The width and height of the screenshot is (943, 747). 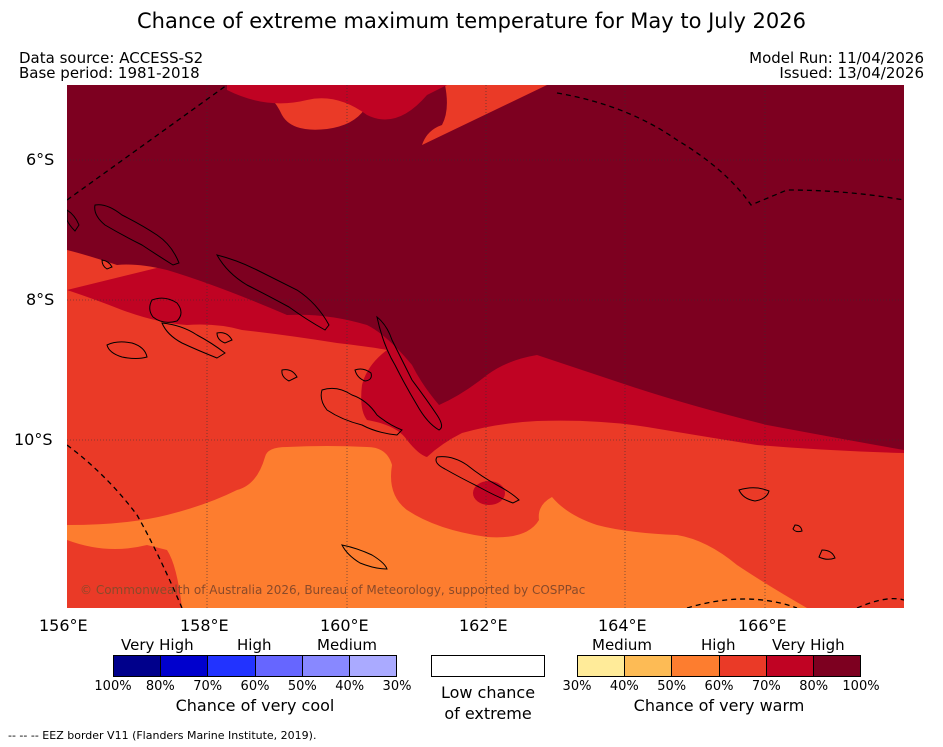 I want to click on warm-tick-label: 40%, so click(x=624, y=686).